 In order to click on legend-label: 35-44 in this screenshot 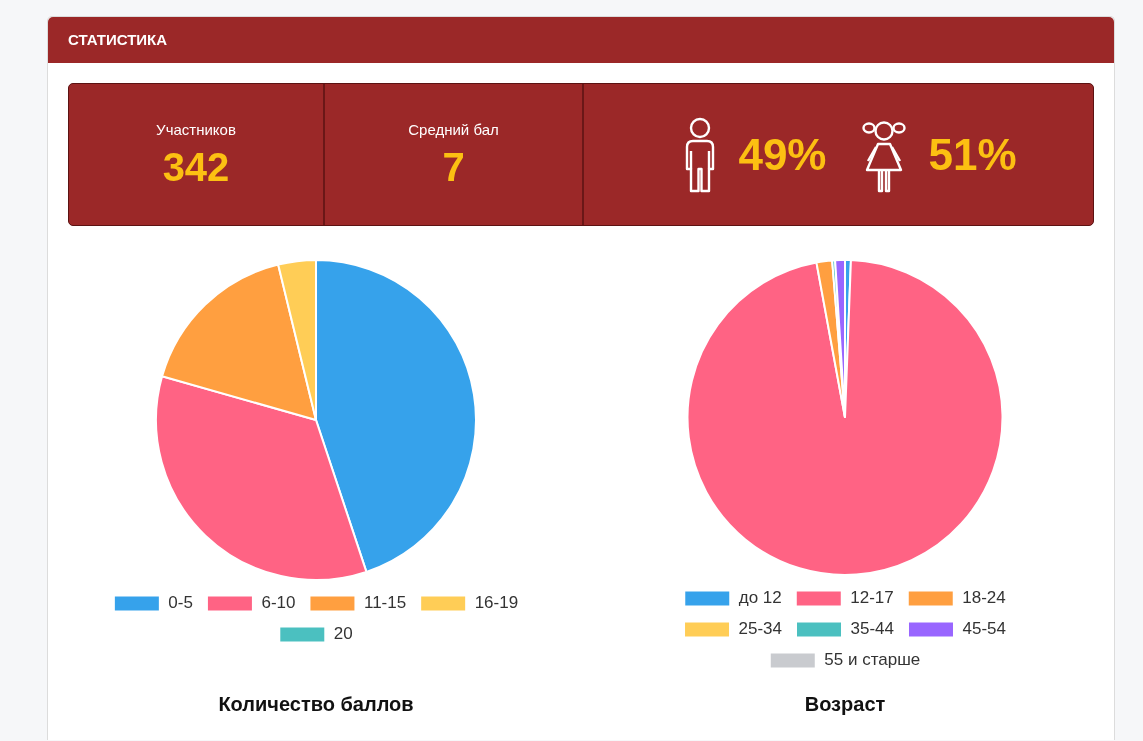, I will do `click(872, 629)`.